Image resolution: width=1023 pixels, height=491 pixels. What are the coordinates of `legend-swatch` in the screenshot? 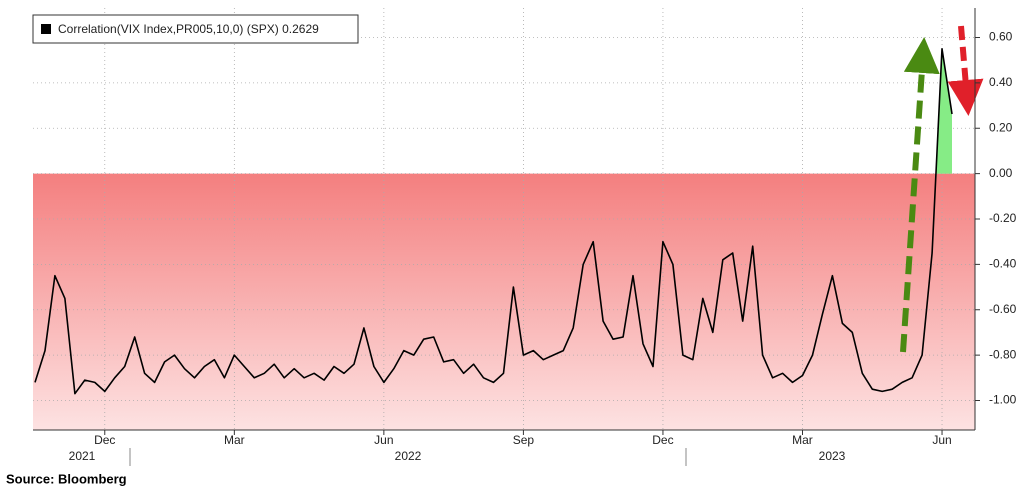 It's located at (46, 29).